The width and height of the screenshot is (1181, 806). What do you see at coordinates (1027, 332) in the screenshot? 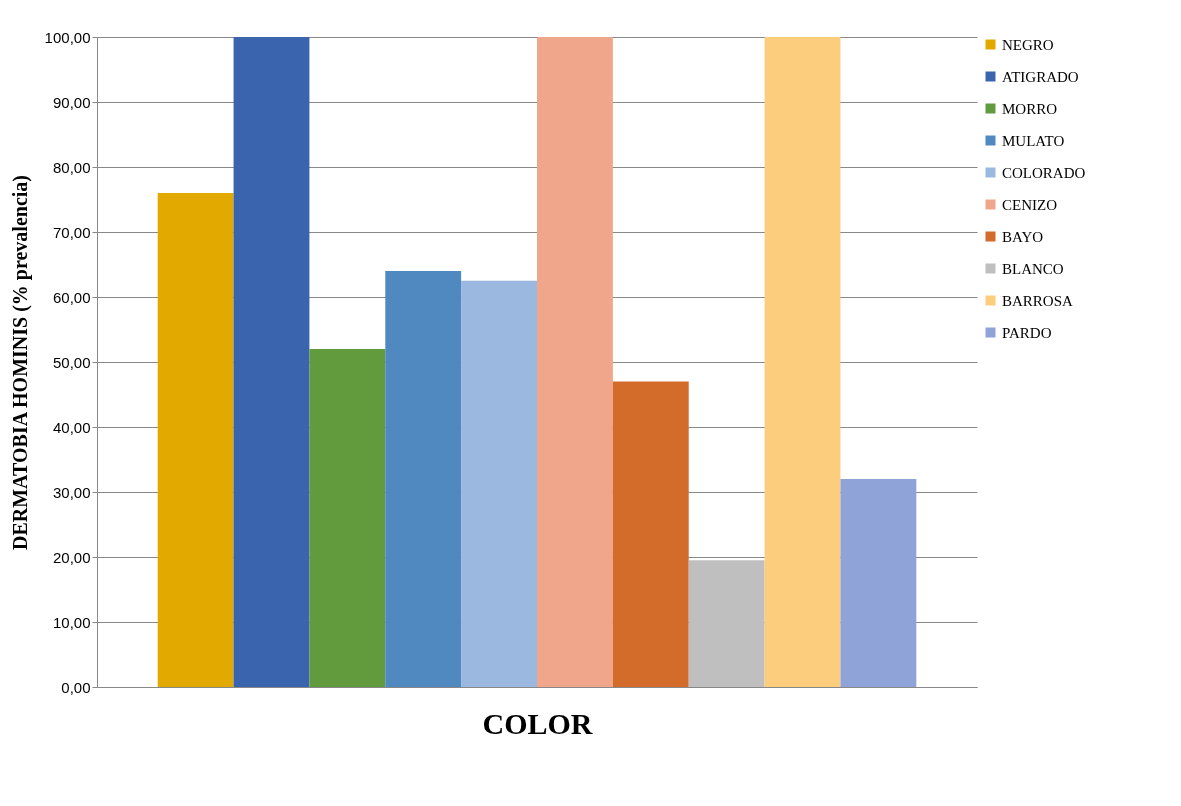
I see `legend-label: PARDO` at bounding box center [1027, 332].